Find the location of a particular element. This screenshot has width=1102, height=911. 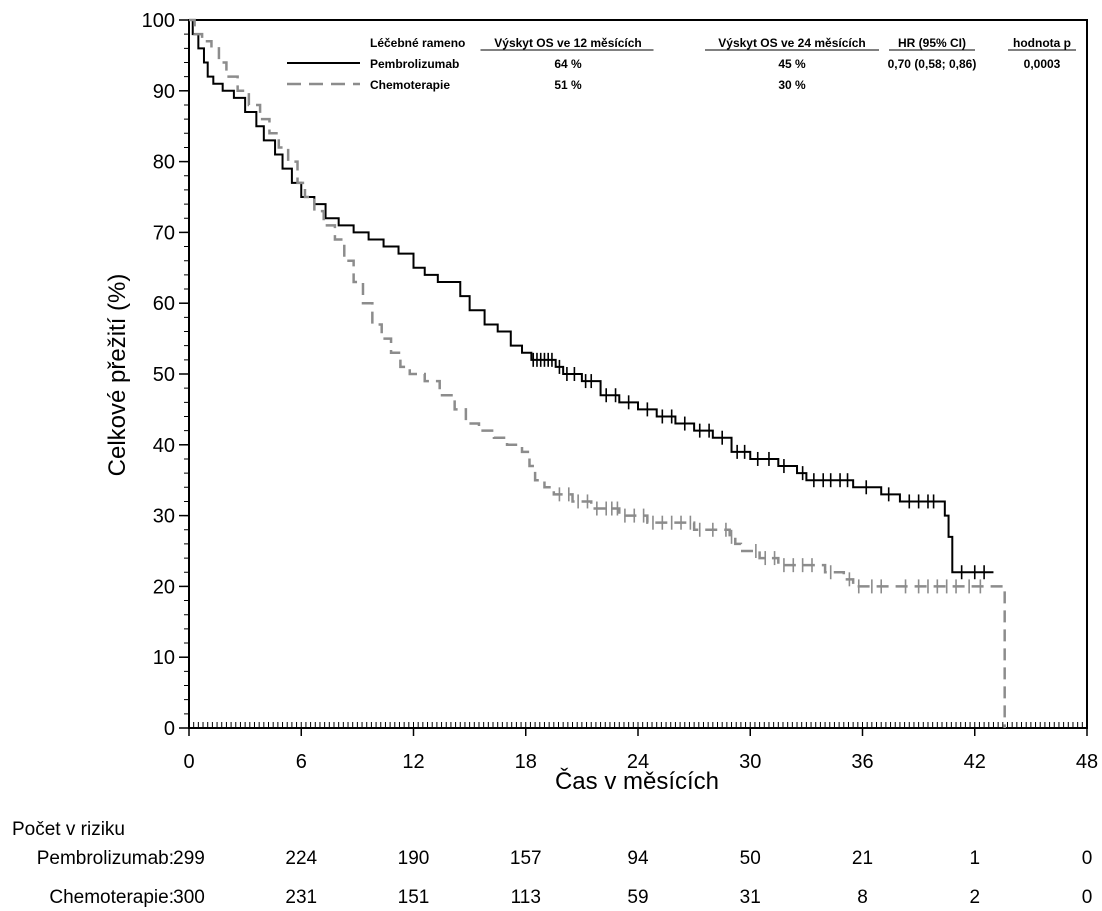

risk-count: 21 is located at coordinates (862, 858).